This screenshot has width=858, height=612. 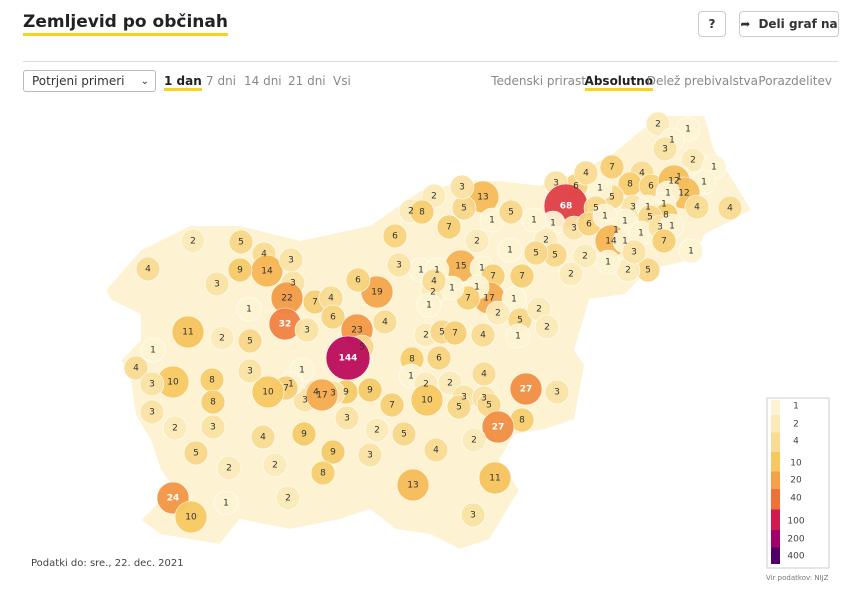 I want to click on tab: Porazdelitev, so click(x=795, y=81).